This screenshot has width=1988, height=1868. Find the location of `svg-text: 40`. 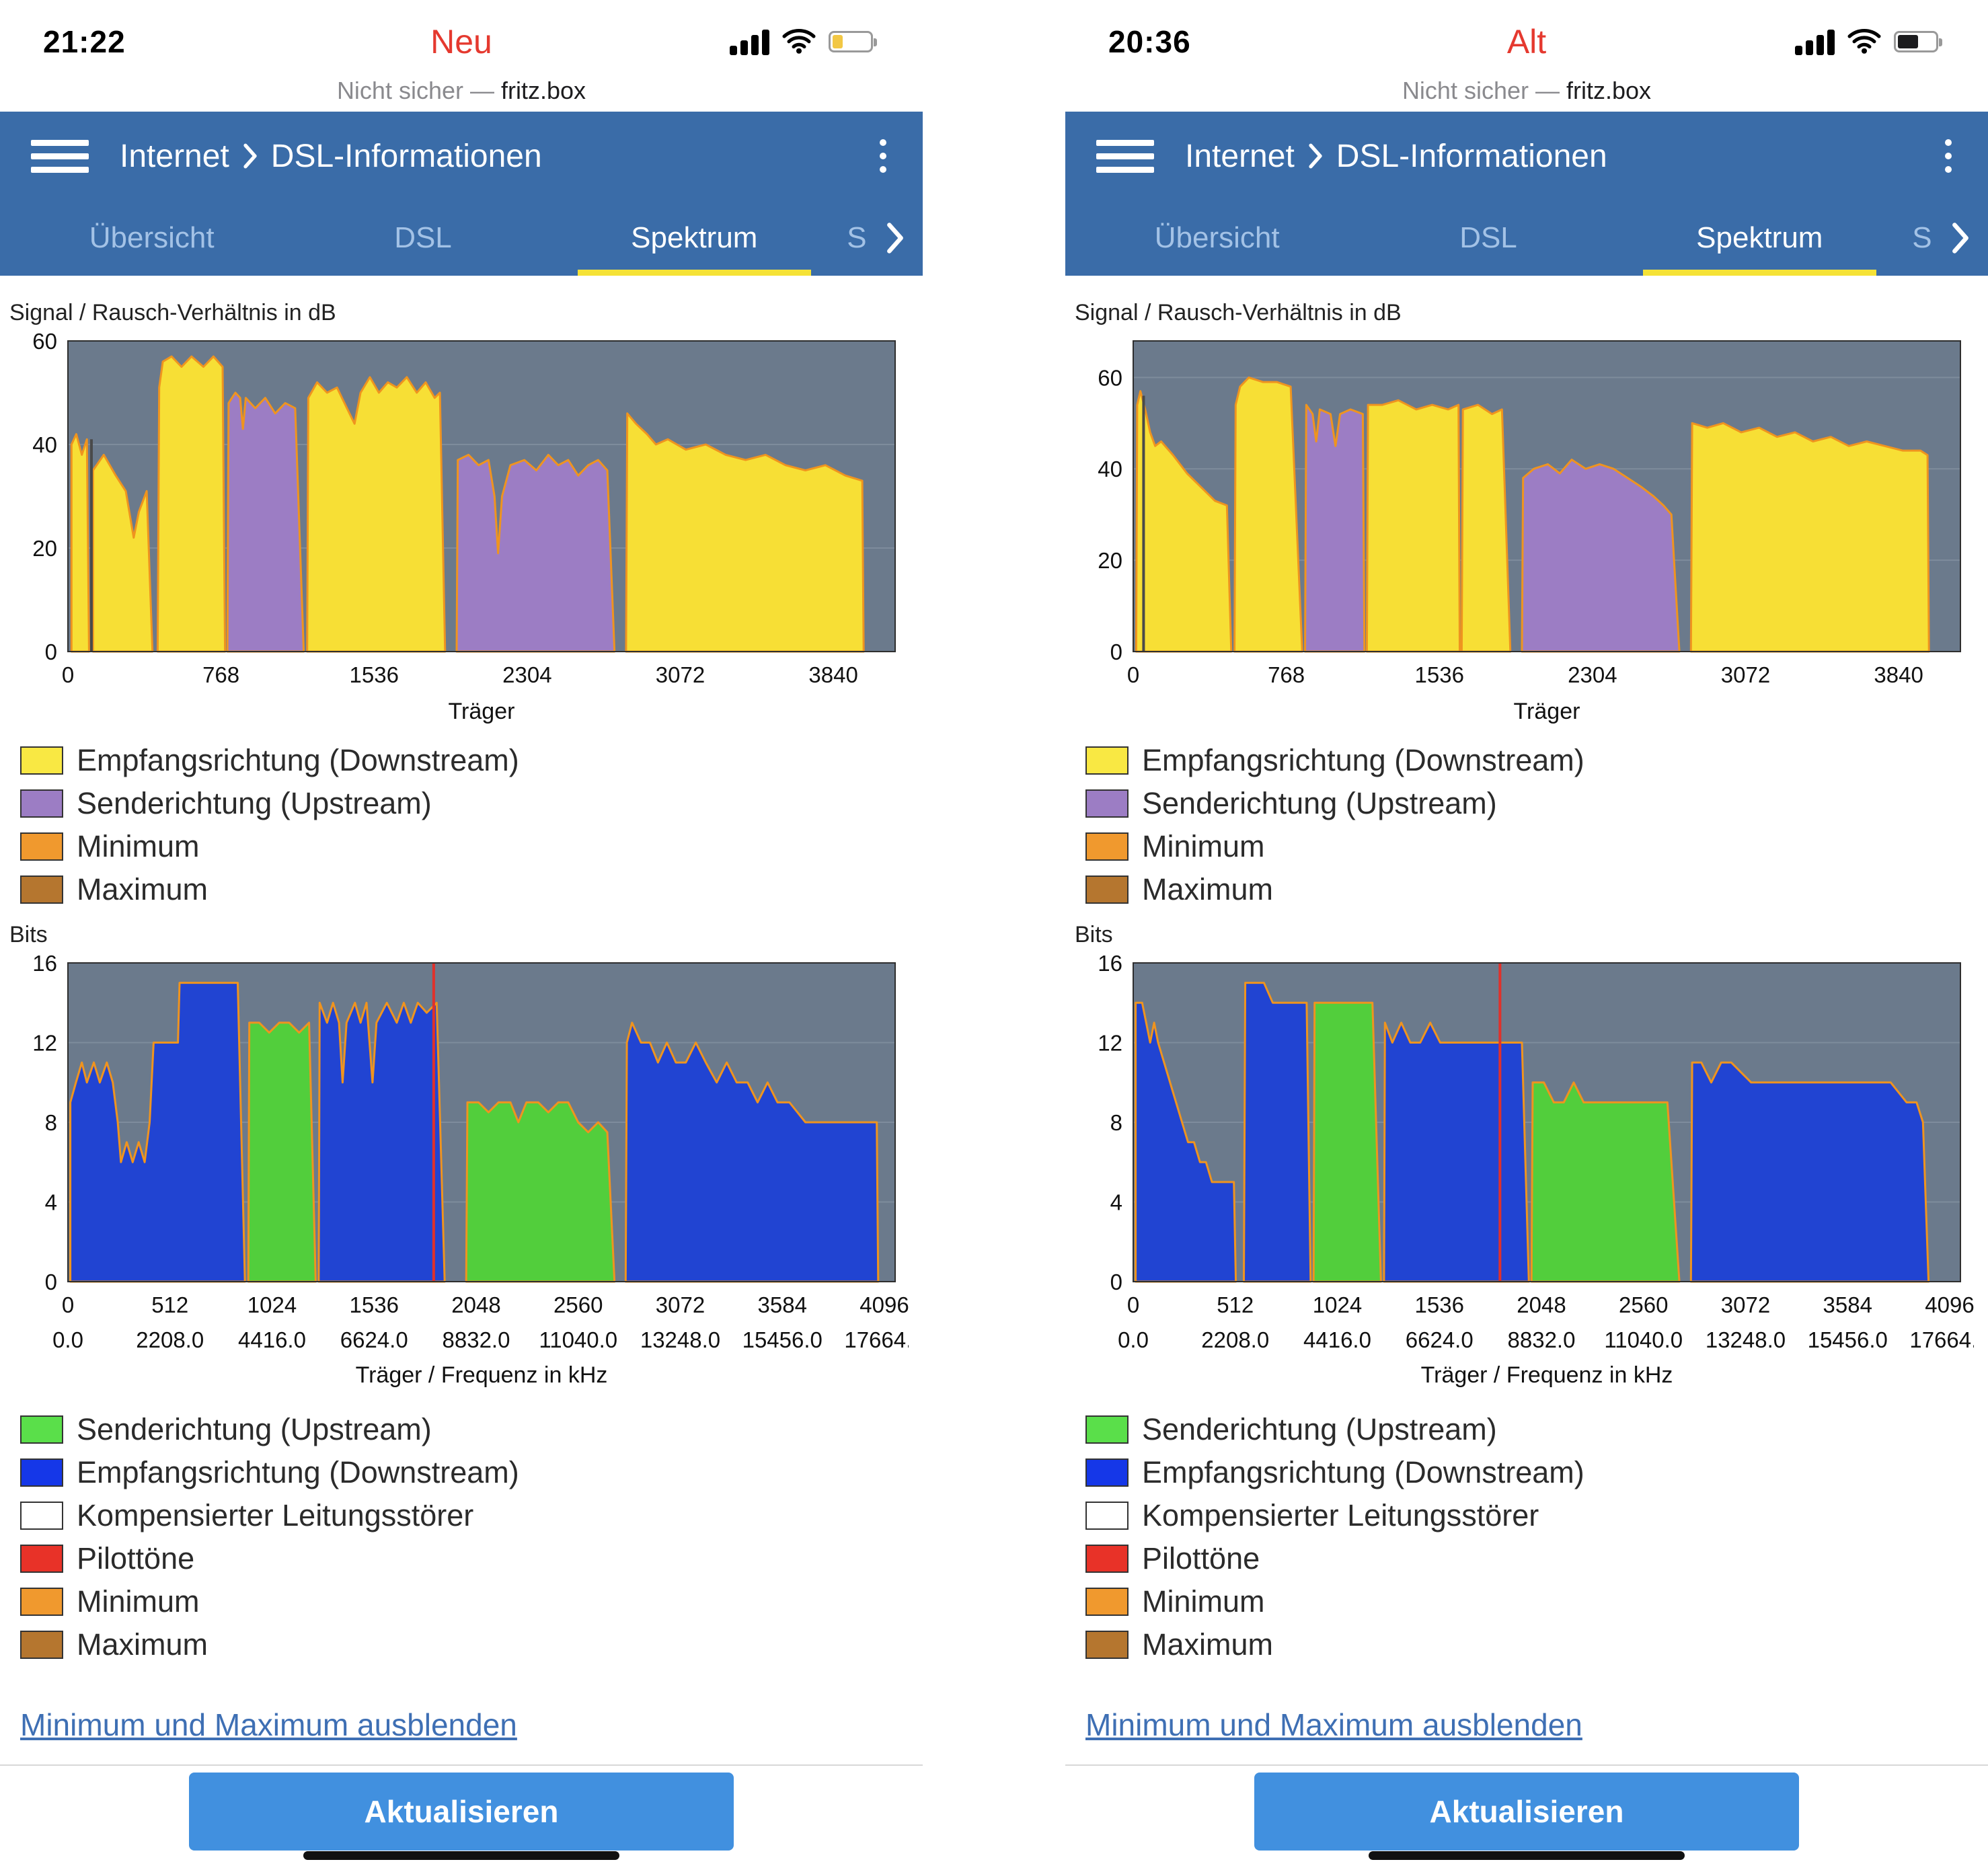

svg-text: 40 is located at coordinates (44, 444).